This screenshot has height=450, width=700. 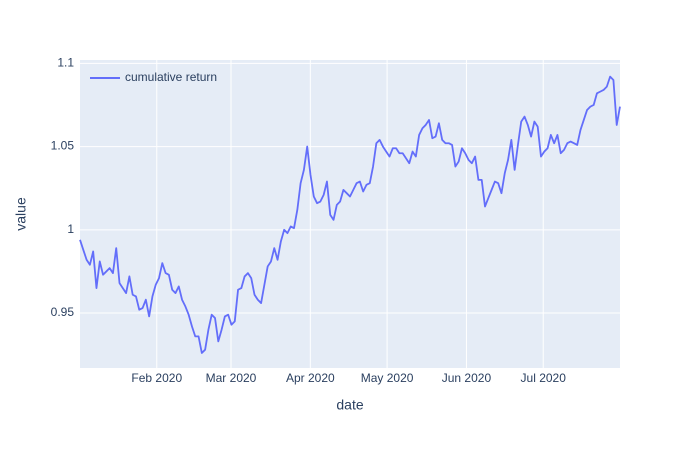 What do you see at coordinates (63, 312) in the screenshot?
I see `y-tick-label: 0.95` at bounding box center [63, 312].